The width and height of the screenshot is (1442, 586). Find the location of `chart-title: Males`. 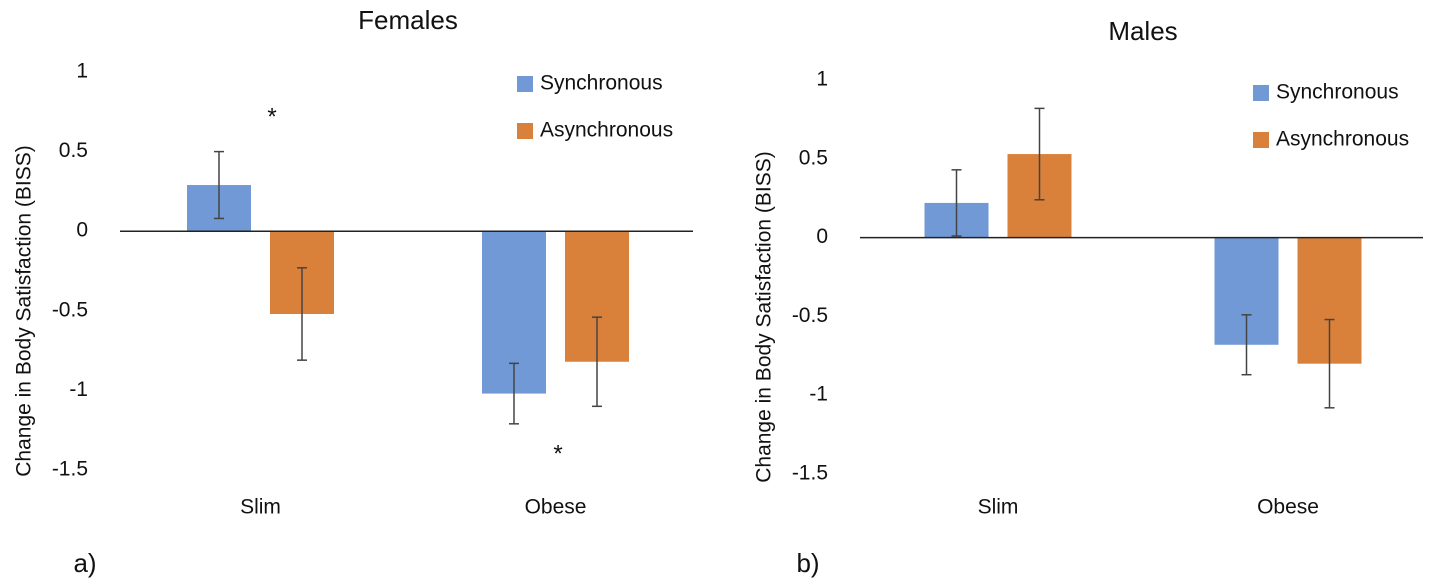

chart-title: Males is located at coordinates (1142, 31).